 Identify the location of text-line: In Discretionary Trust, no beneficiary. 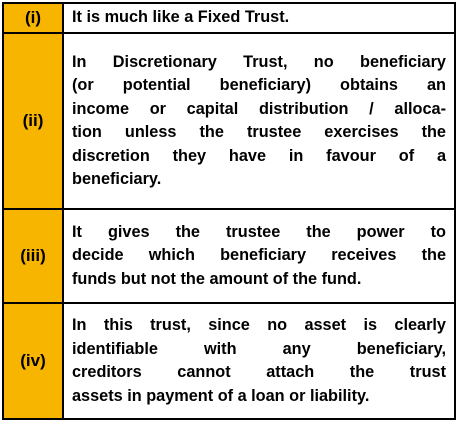
(259, 61).